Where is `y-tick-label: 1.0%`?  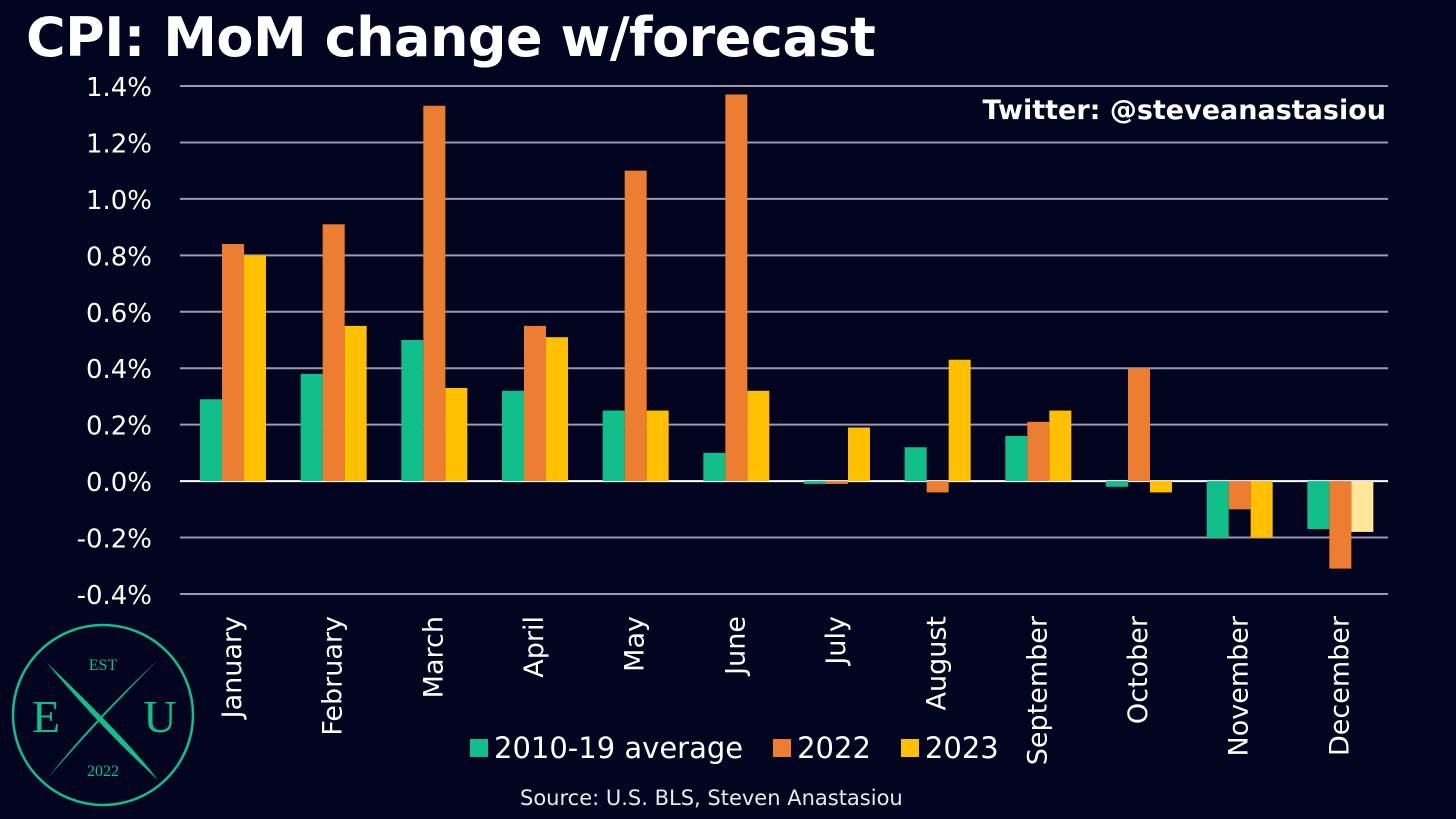
y-tick-label: 1.0% is located at coordinates (119, 201).